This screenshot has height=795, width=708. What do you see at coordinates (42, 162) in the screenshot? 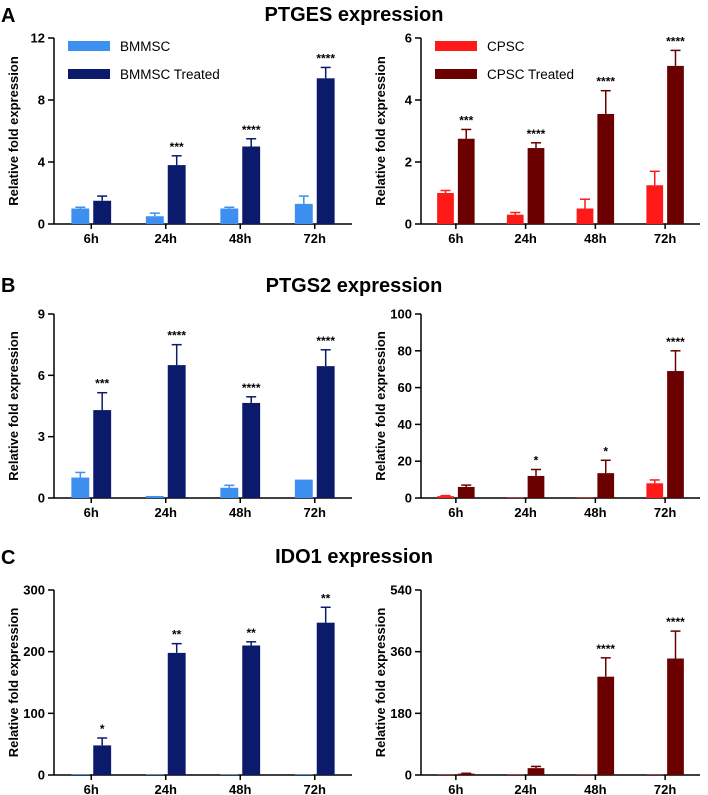
I see `y-tick-label: 4` at bounding box center [42, 162].